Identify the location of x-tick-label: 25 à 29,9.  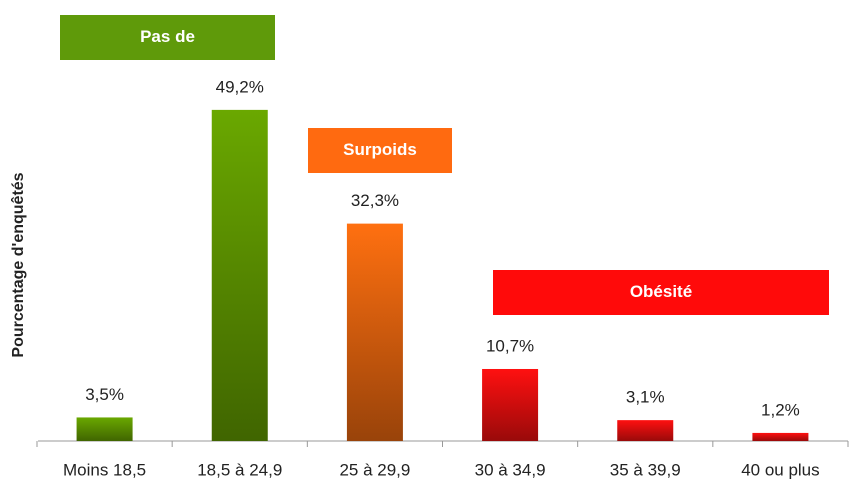
(374, 469).